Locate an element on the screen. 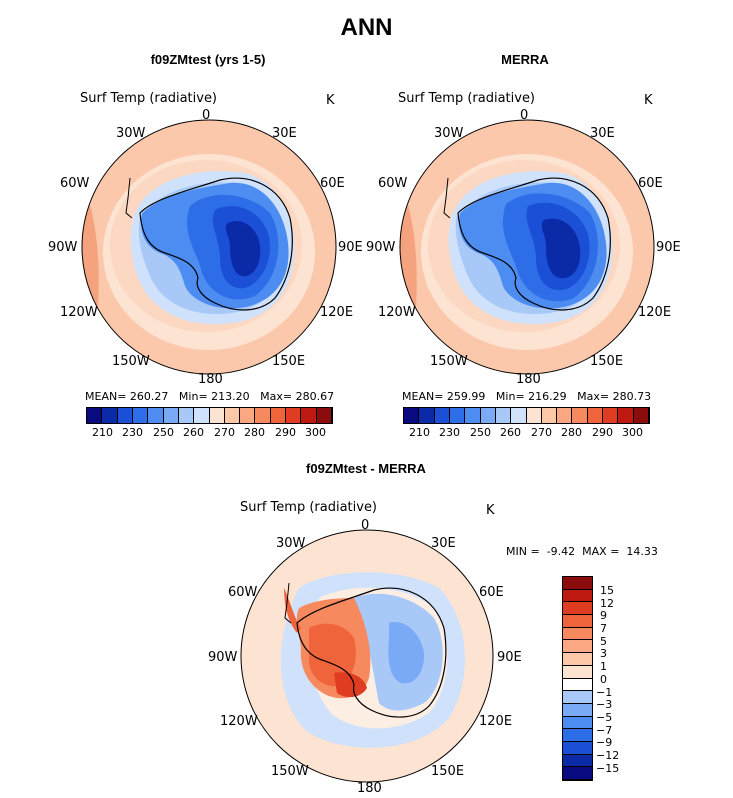 Image resolution: width=733 pixels, height=798 pixels. diff-tick: 9 is located at coordinates (603, 615).